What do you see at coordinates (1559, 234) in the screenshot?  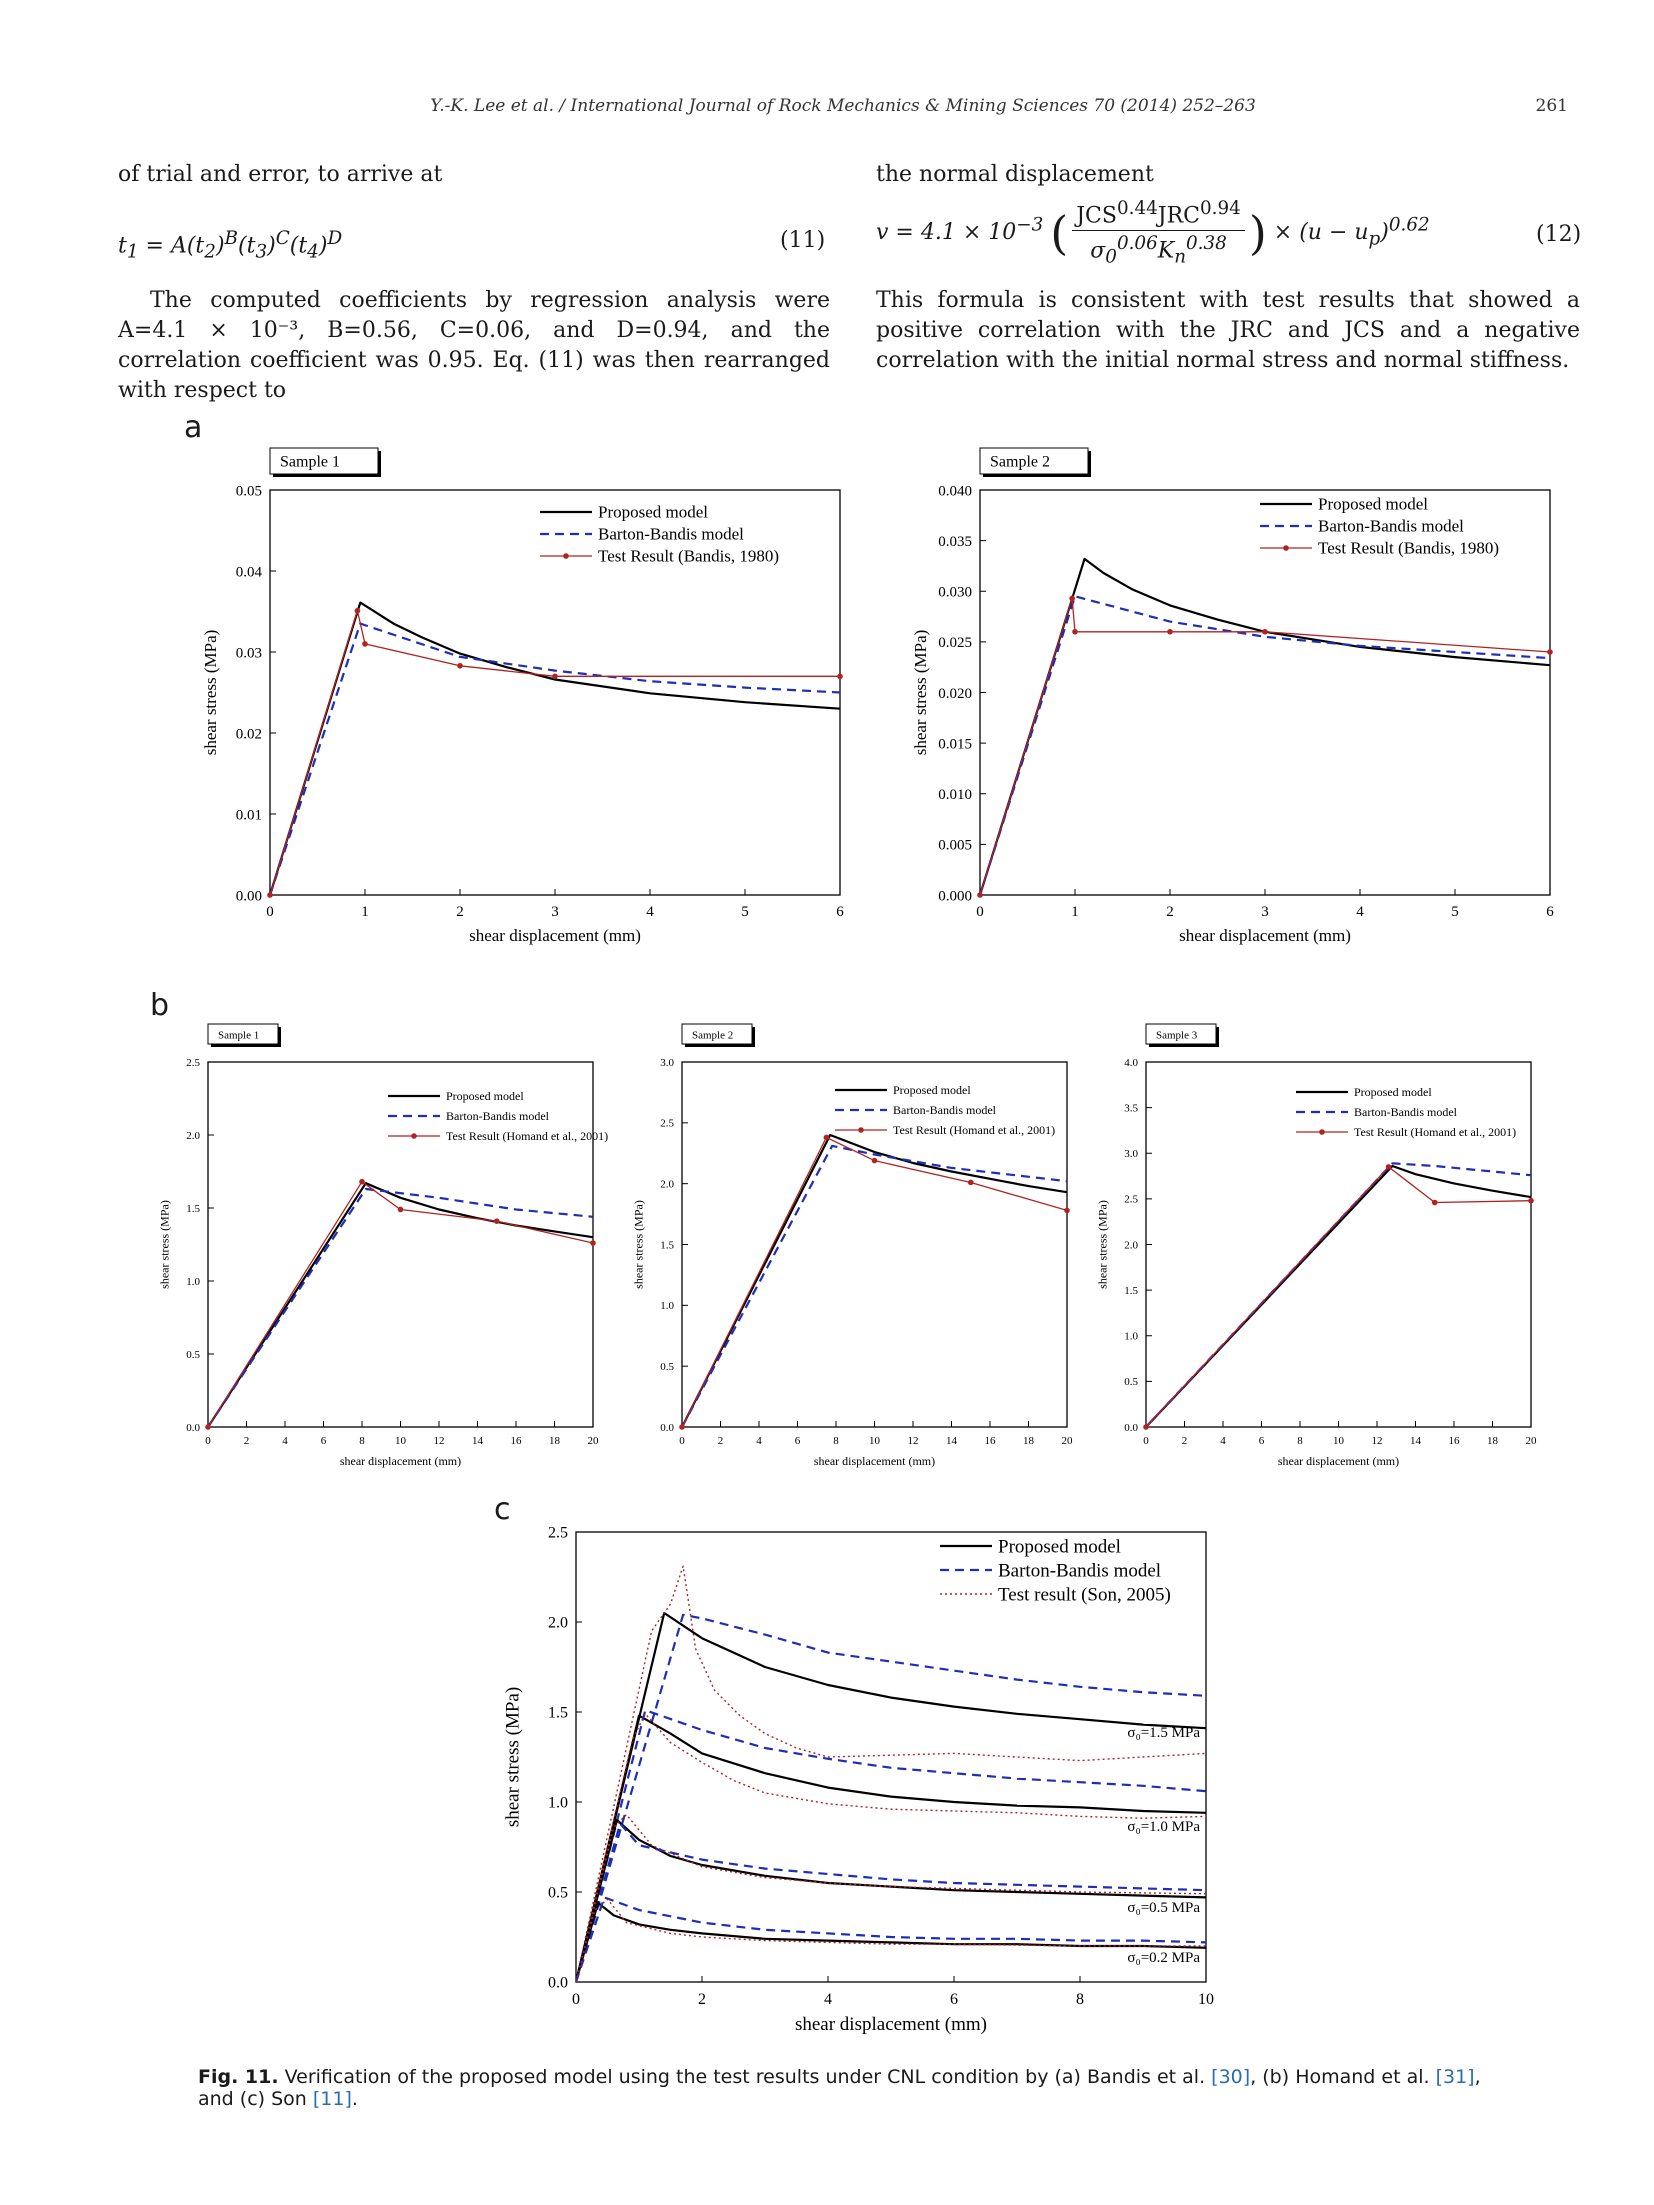 I see `equation-12-number: (12)` at bounding box center [1559, 234].